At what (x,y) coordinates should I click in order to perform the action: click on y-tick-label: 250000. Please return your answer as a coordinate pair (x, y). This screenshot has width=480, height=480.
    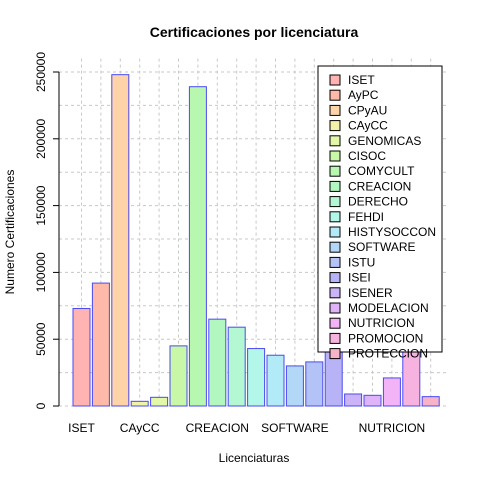
    Looking at the image, I should click on (41, 72).